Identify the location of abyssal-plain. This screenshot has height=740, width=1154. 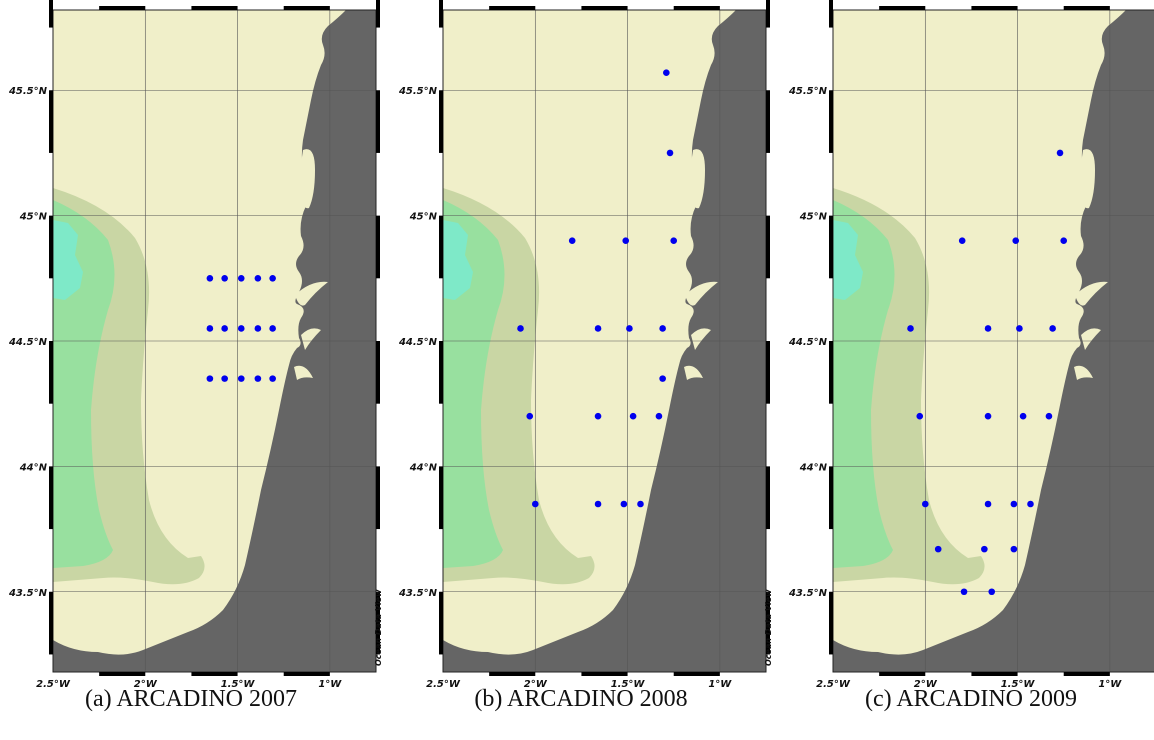
(848, 260).